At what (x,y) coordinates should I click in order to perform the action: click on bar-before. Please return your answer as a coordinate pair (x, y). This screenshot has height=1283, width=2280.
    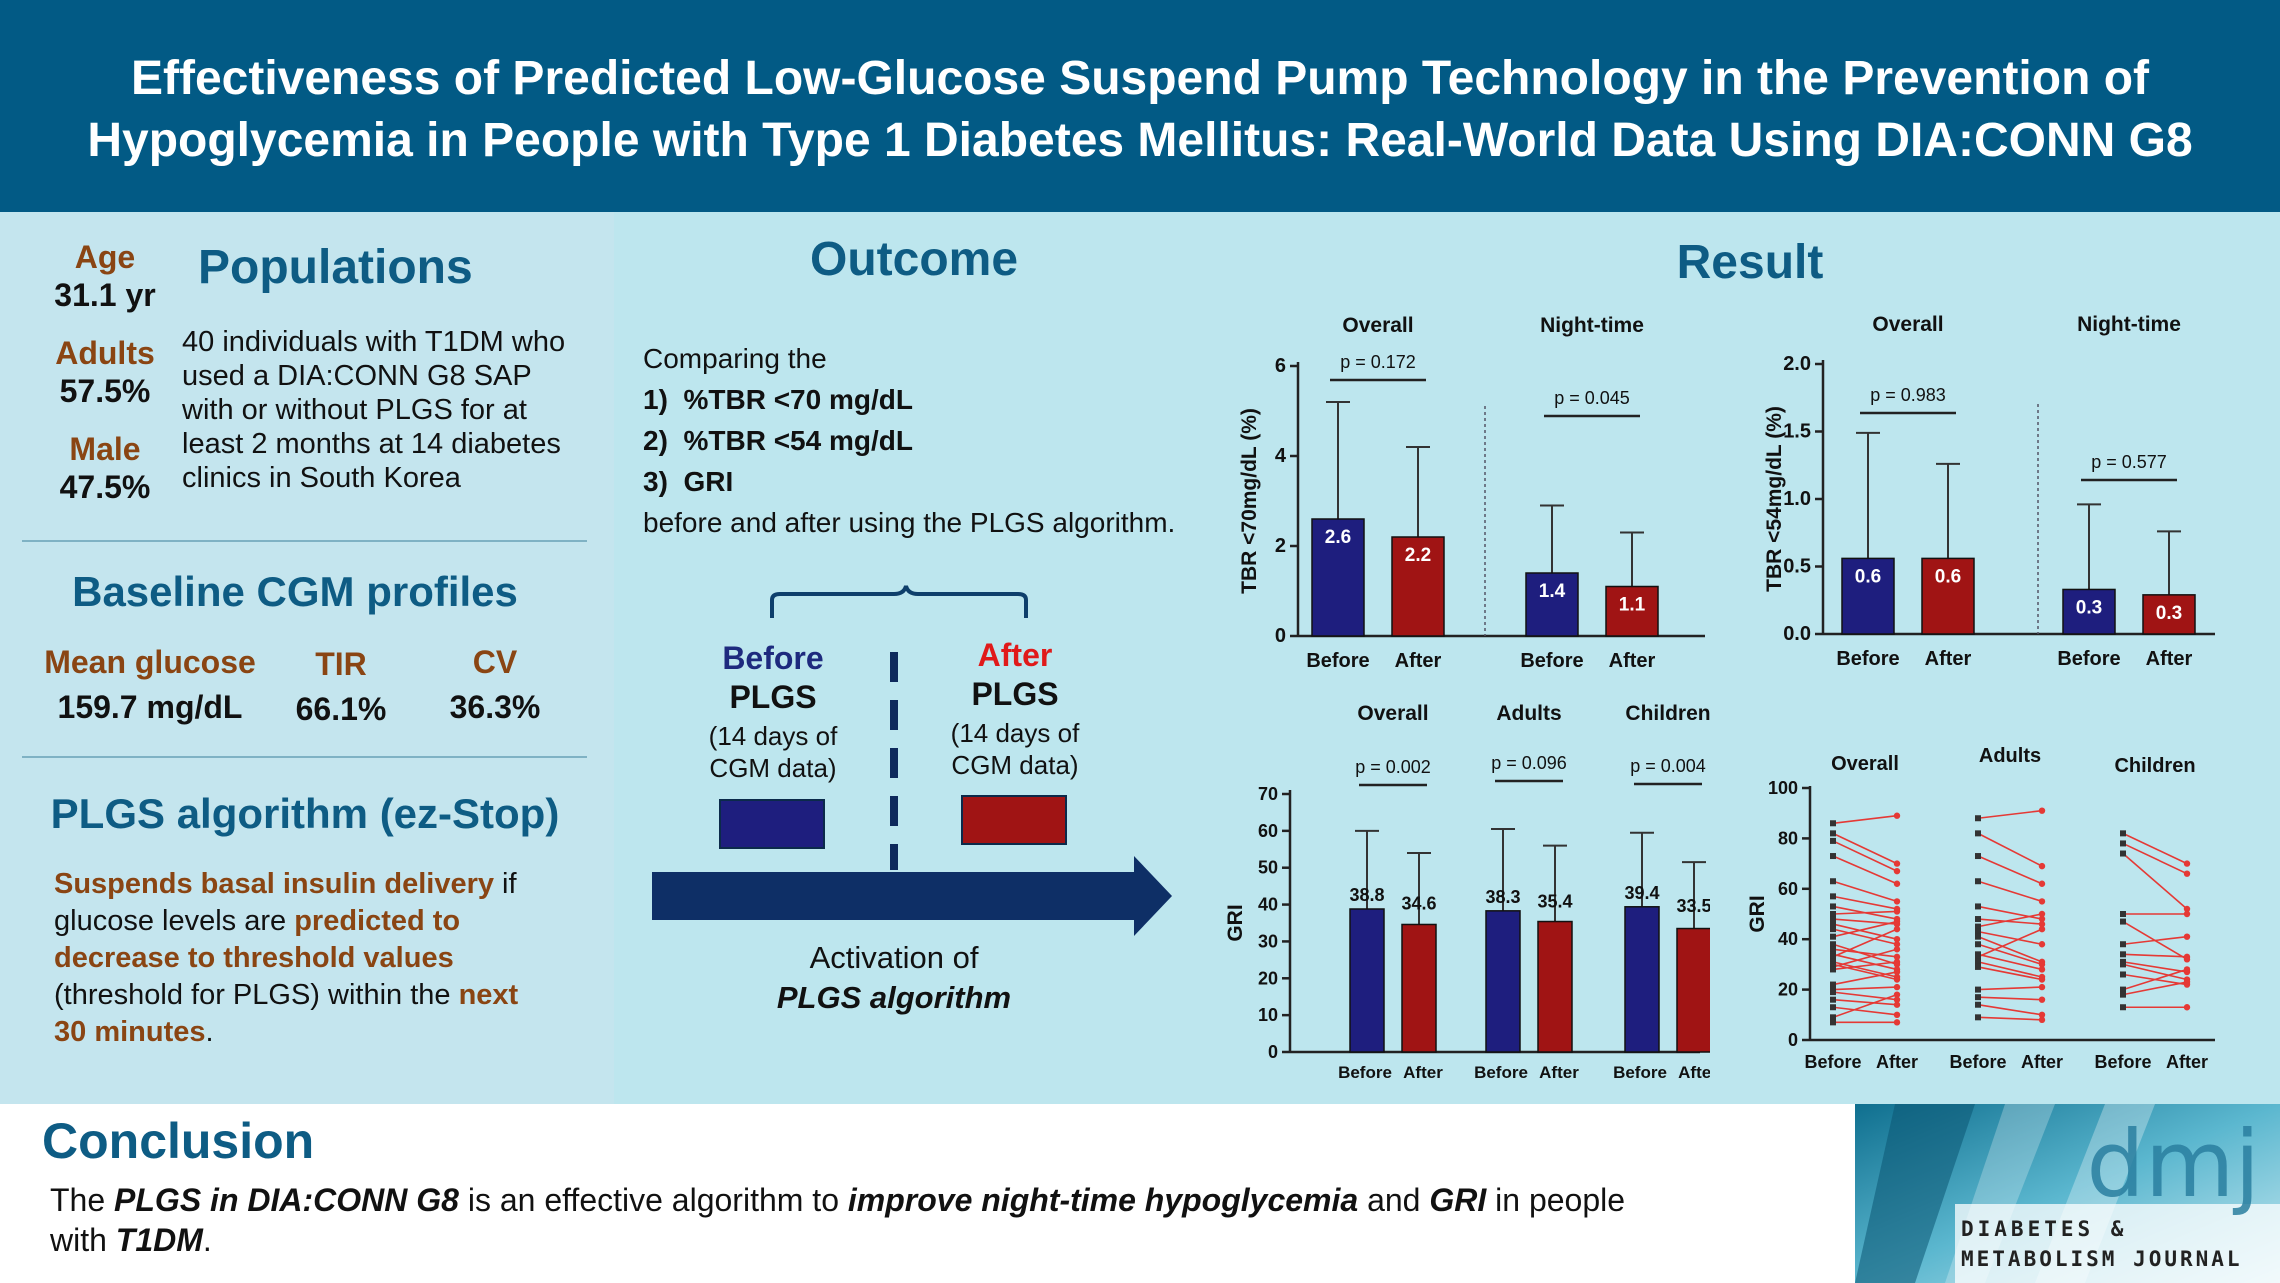
    Looking at the image, I should click on (1338, 577).